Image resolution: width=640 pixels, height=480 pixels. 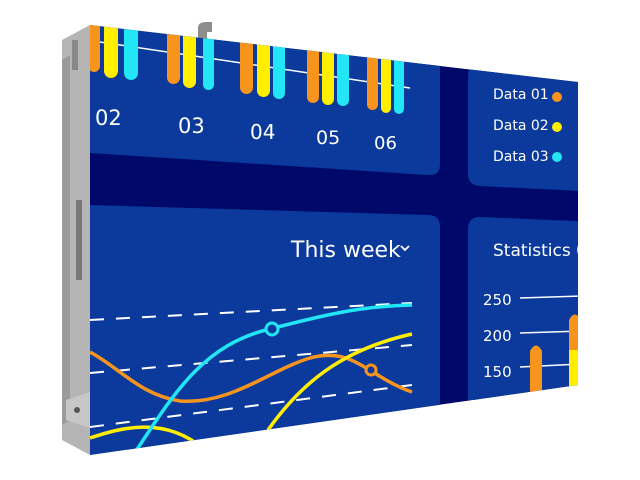 I want to click on y-tick: 150, so click(x=497, y=372).